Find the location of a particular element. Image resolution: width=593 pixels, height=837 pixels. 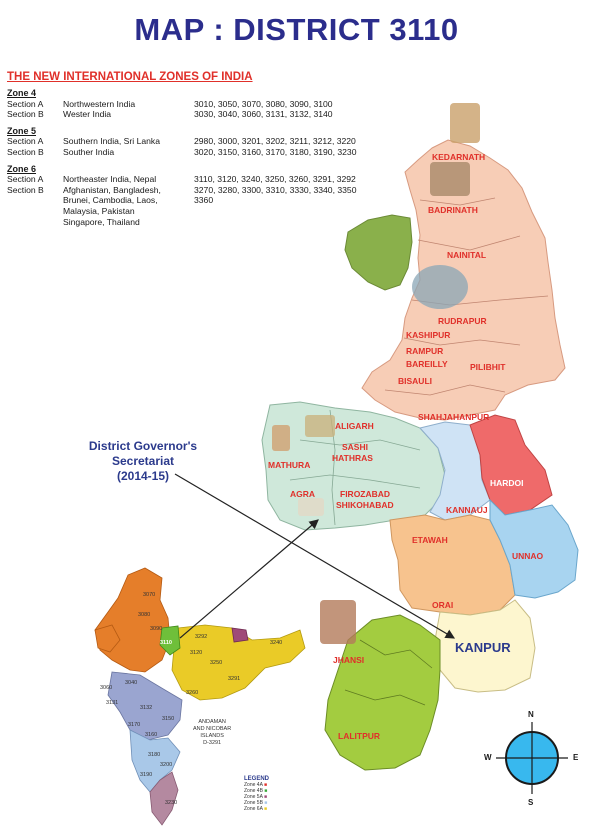

legend-title: LEGEND is located at coordinates (257, 779).